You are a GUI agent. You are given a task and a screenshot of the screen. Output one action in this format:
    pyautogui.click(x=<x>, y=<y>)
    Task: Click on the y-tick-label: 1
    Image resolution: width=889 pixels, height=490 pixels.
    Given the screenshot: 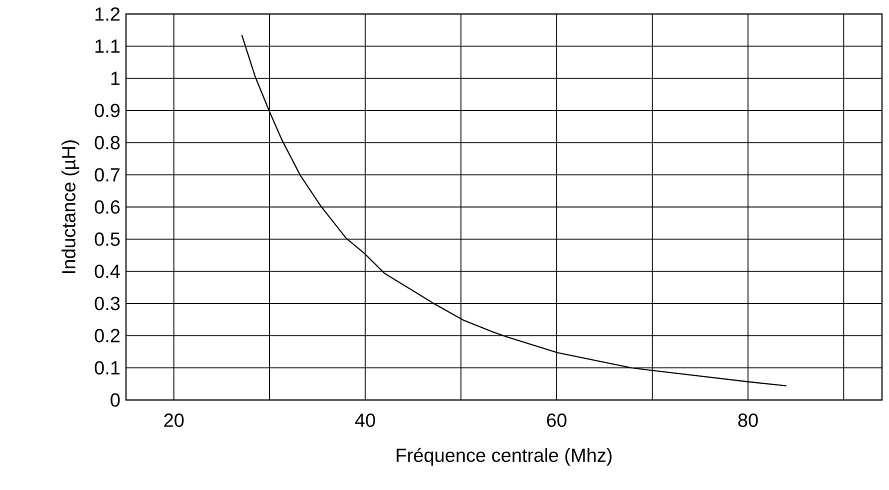 What is the action you would take?
    pyautogui.click(x=115, y=78)
    